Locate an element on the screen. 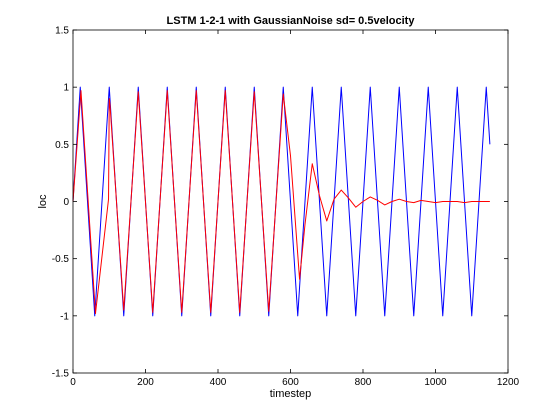 This screenshot has height=420, width=560. y-axis-label: loc is located at coordinates (43, 201).